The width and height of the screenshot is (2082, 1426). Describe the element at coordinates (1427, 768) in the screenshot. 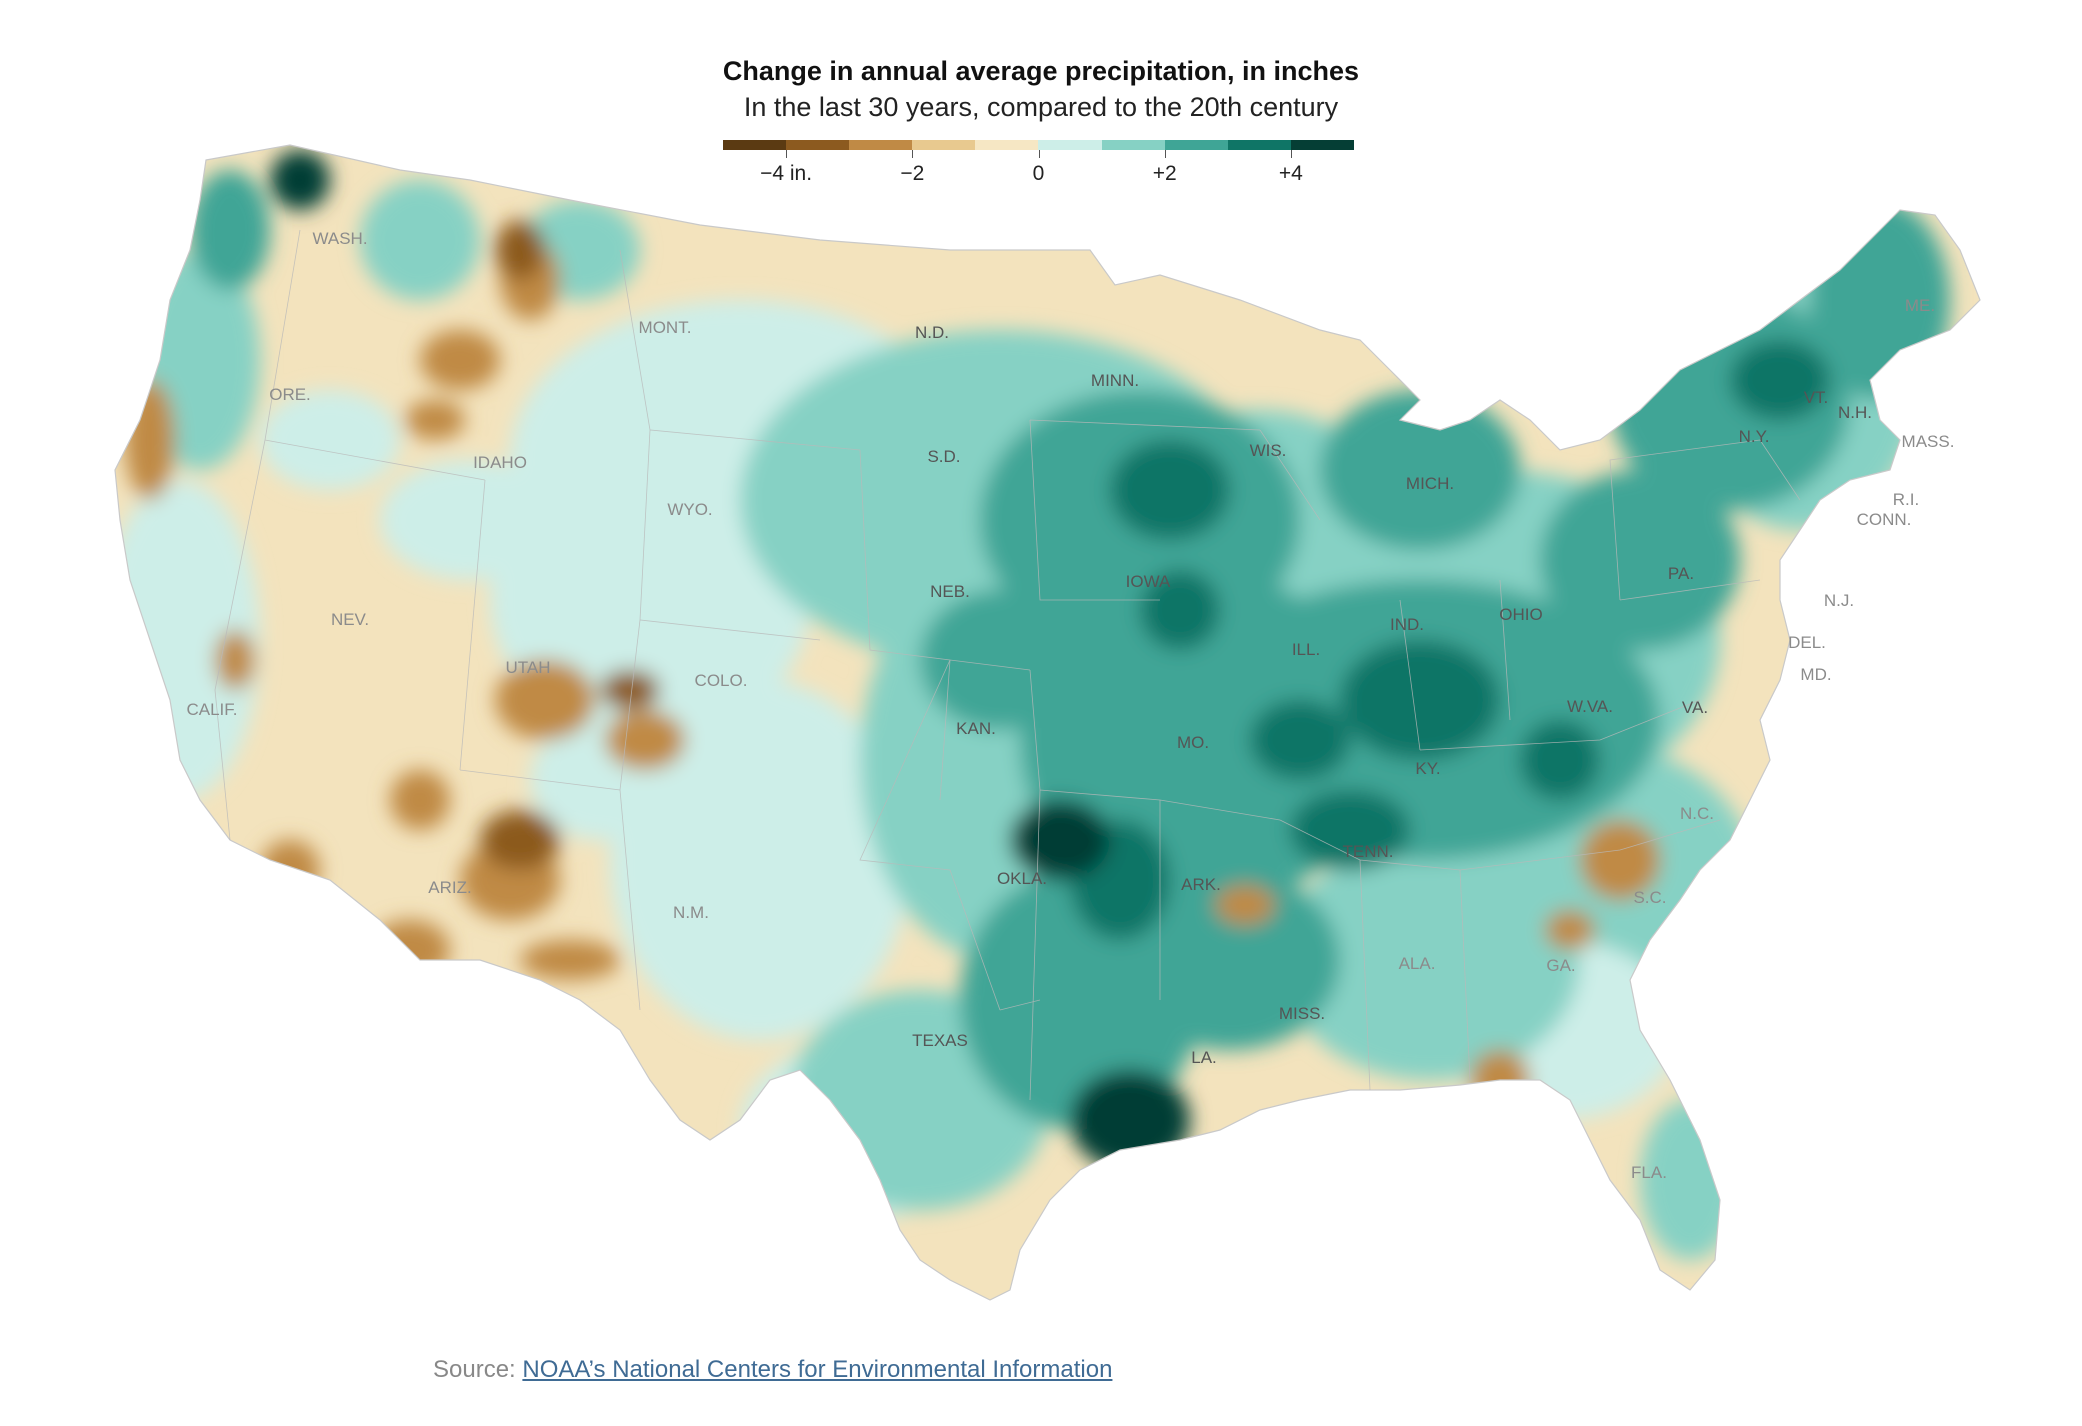

I see `state-label: KY.` at that location.